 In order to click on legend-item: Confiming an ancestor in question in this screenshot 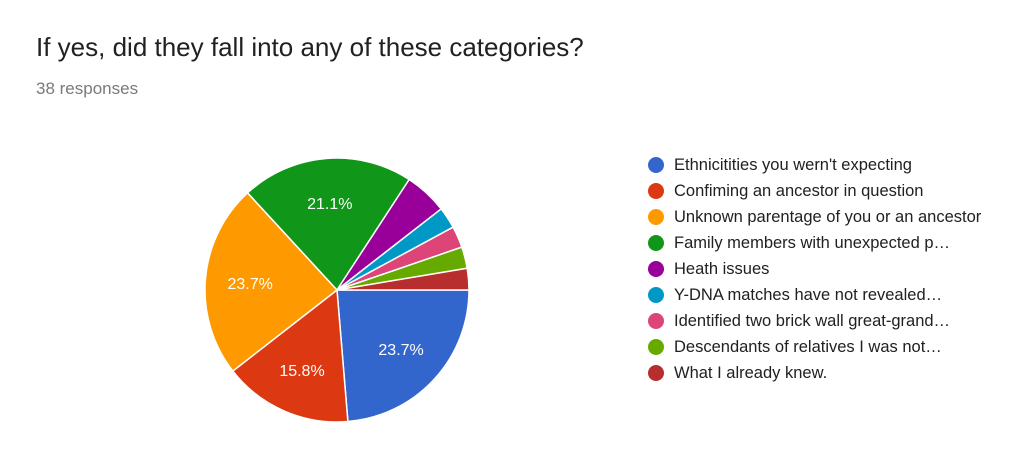, I will do `click(818, 191)`.